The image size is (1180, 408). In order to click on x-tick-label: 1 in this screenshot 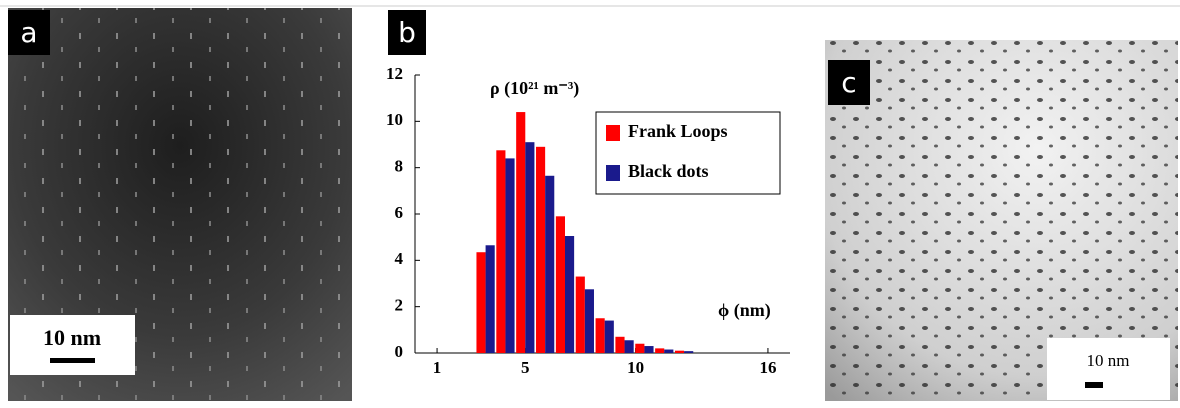, I will do `click(437, 367)`.